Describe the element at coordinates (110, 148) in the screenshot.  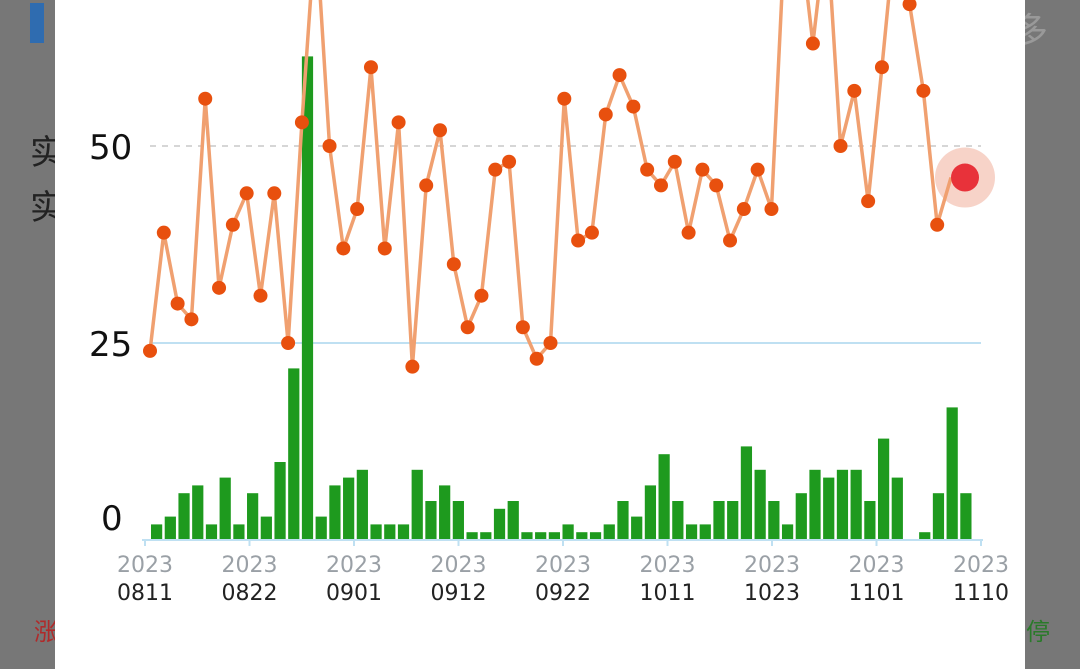
I see `y-tick-label: 50` at that location.